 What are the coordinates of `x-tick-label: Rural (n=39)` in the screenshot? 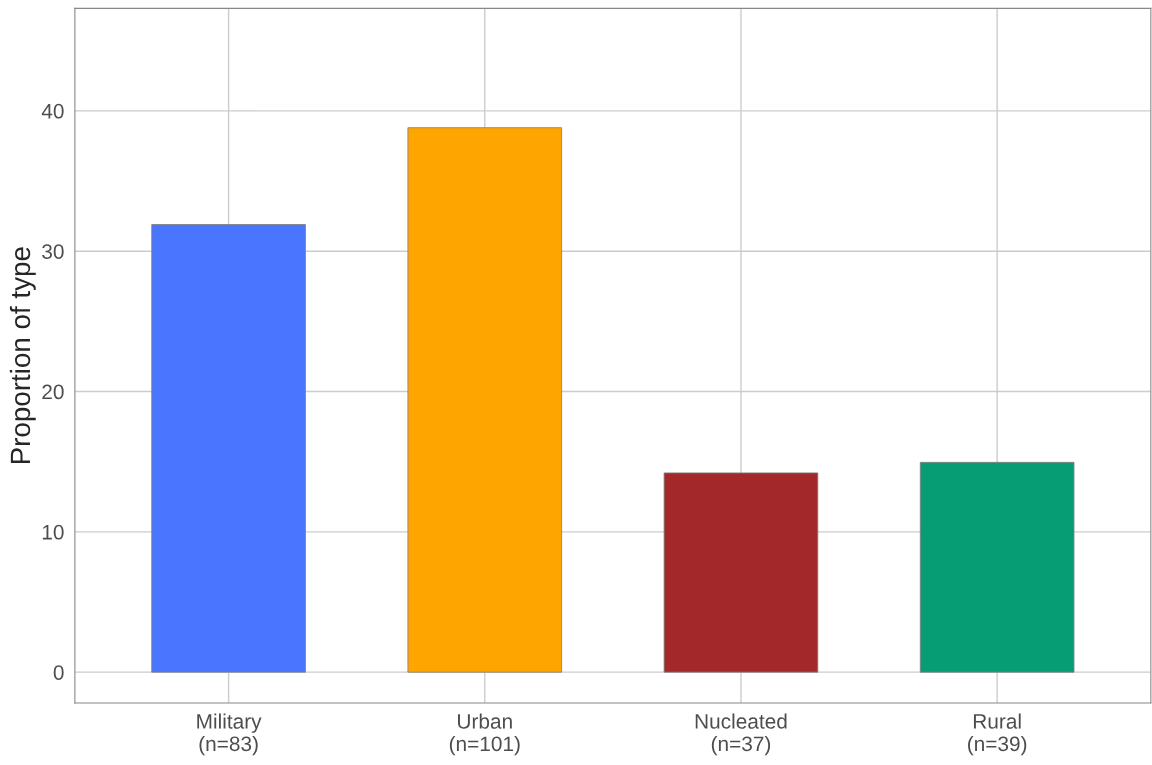 It's located at (997, 734).